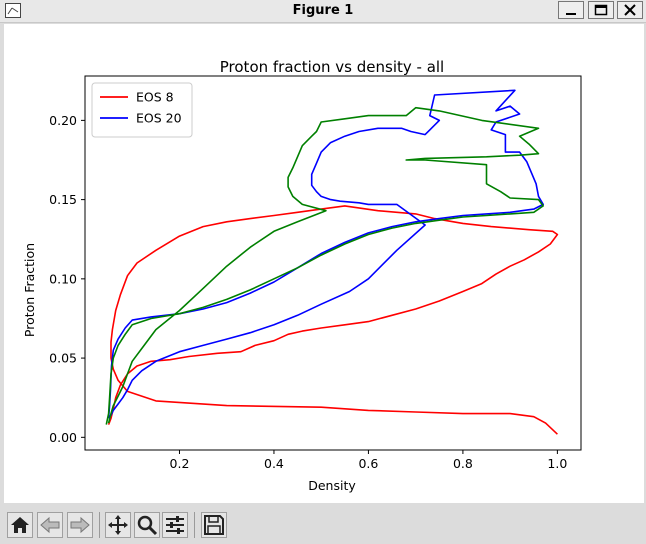  I want to click on back-icon, so click(50, 525).